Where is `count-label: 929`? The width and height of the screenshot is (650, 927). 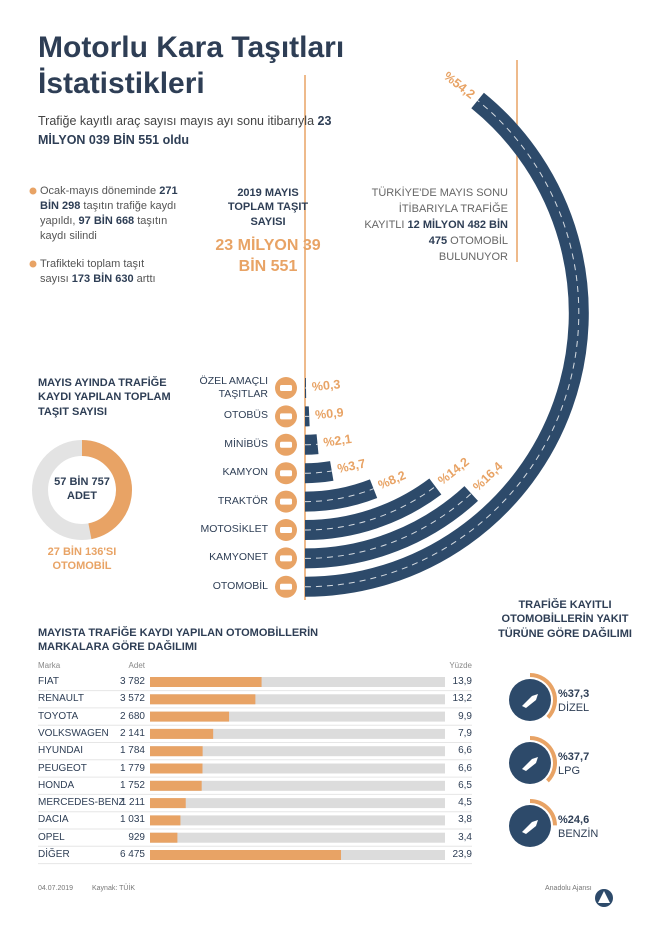
count-label: 929 is located at coordinates (136, 837).